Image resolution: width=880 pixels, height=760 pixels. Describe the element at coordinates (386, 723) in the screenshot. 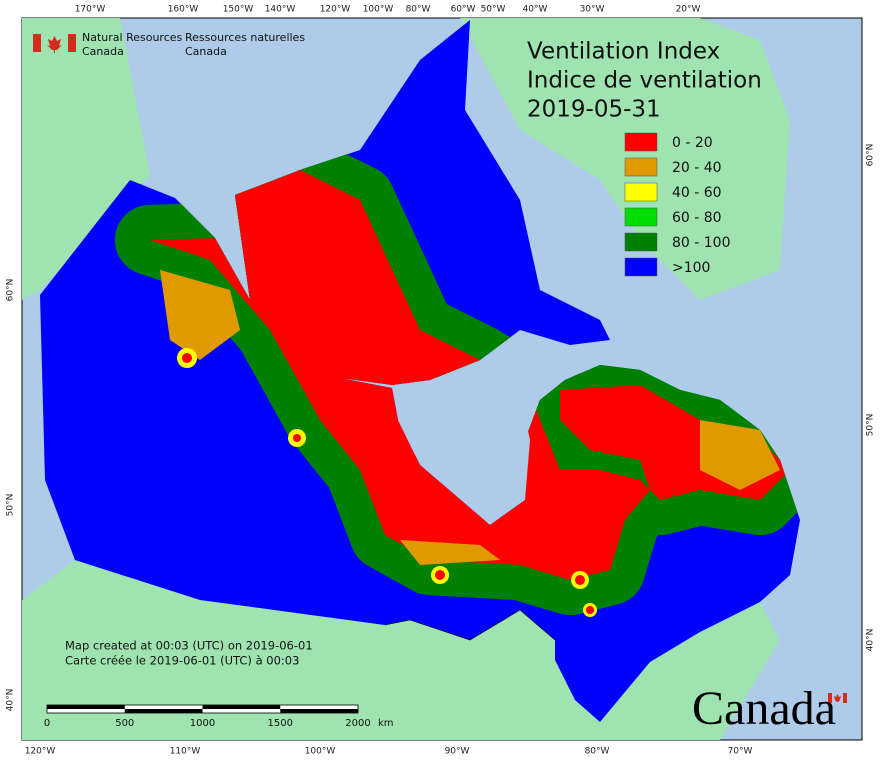

I see `scale-unit: km` at that location.